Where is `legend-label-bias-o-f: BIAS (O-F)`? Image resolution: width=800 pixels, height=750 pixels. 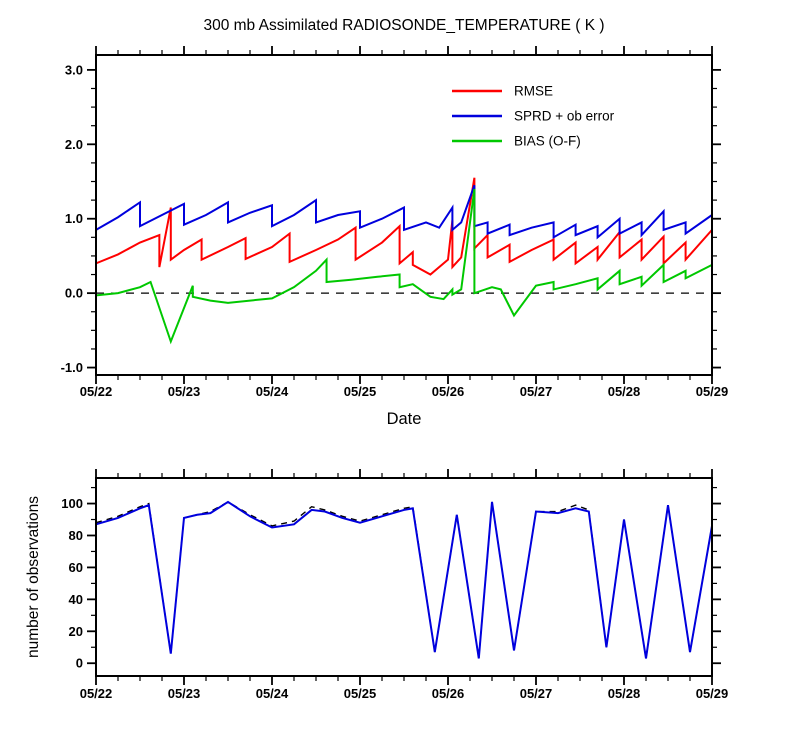
legend-label-bias-o-f: BIAS (O-F) is located at coordinates (547, 141).